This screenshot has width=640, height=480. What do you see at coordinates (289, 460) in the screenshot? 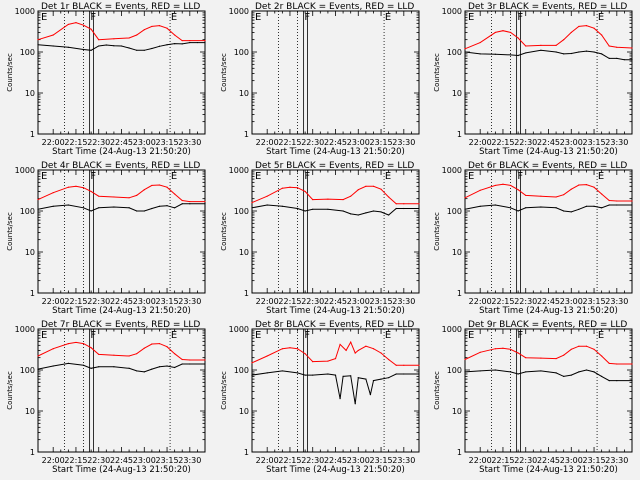
I see `x-tick-label: 22:15` at bounding box center [289, 460].